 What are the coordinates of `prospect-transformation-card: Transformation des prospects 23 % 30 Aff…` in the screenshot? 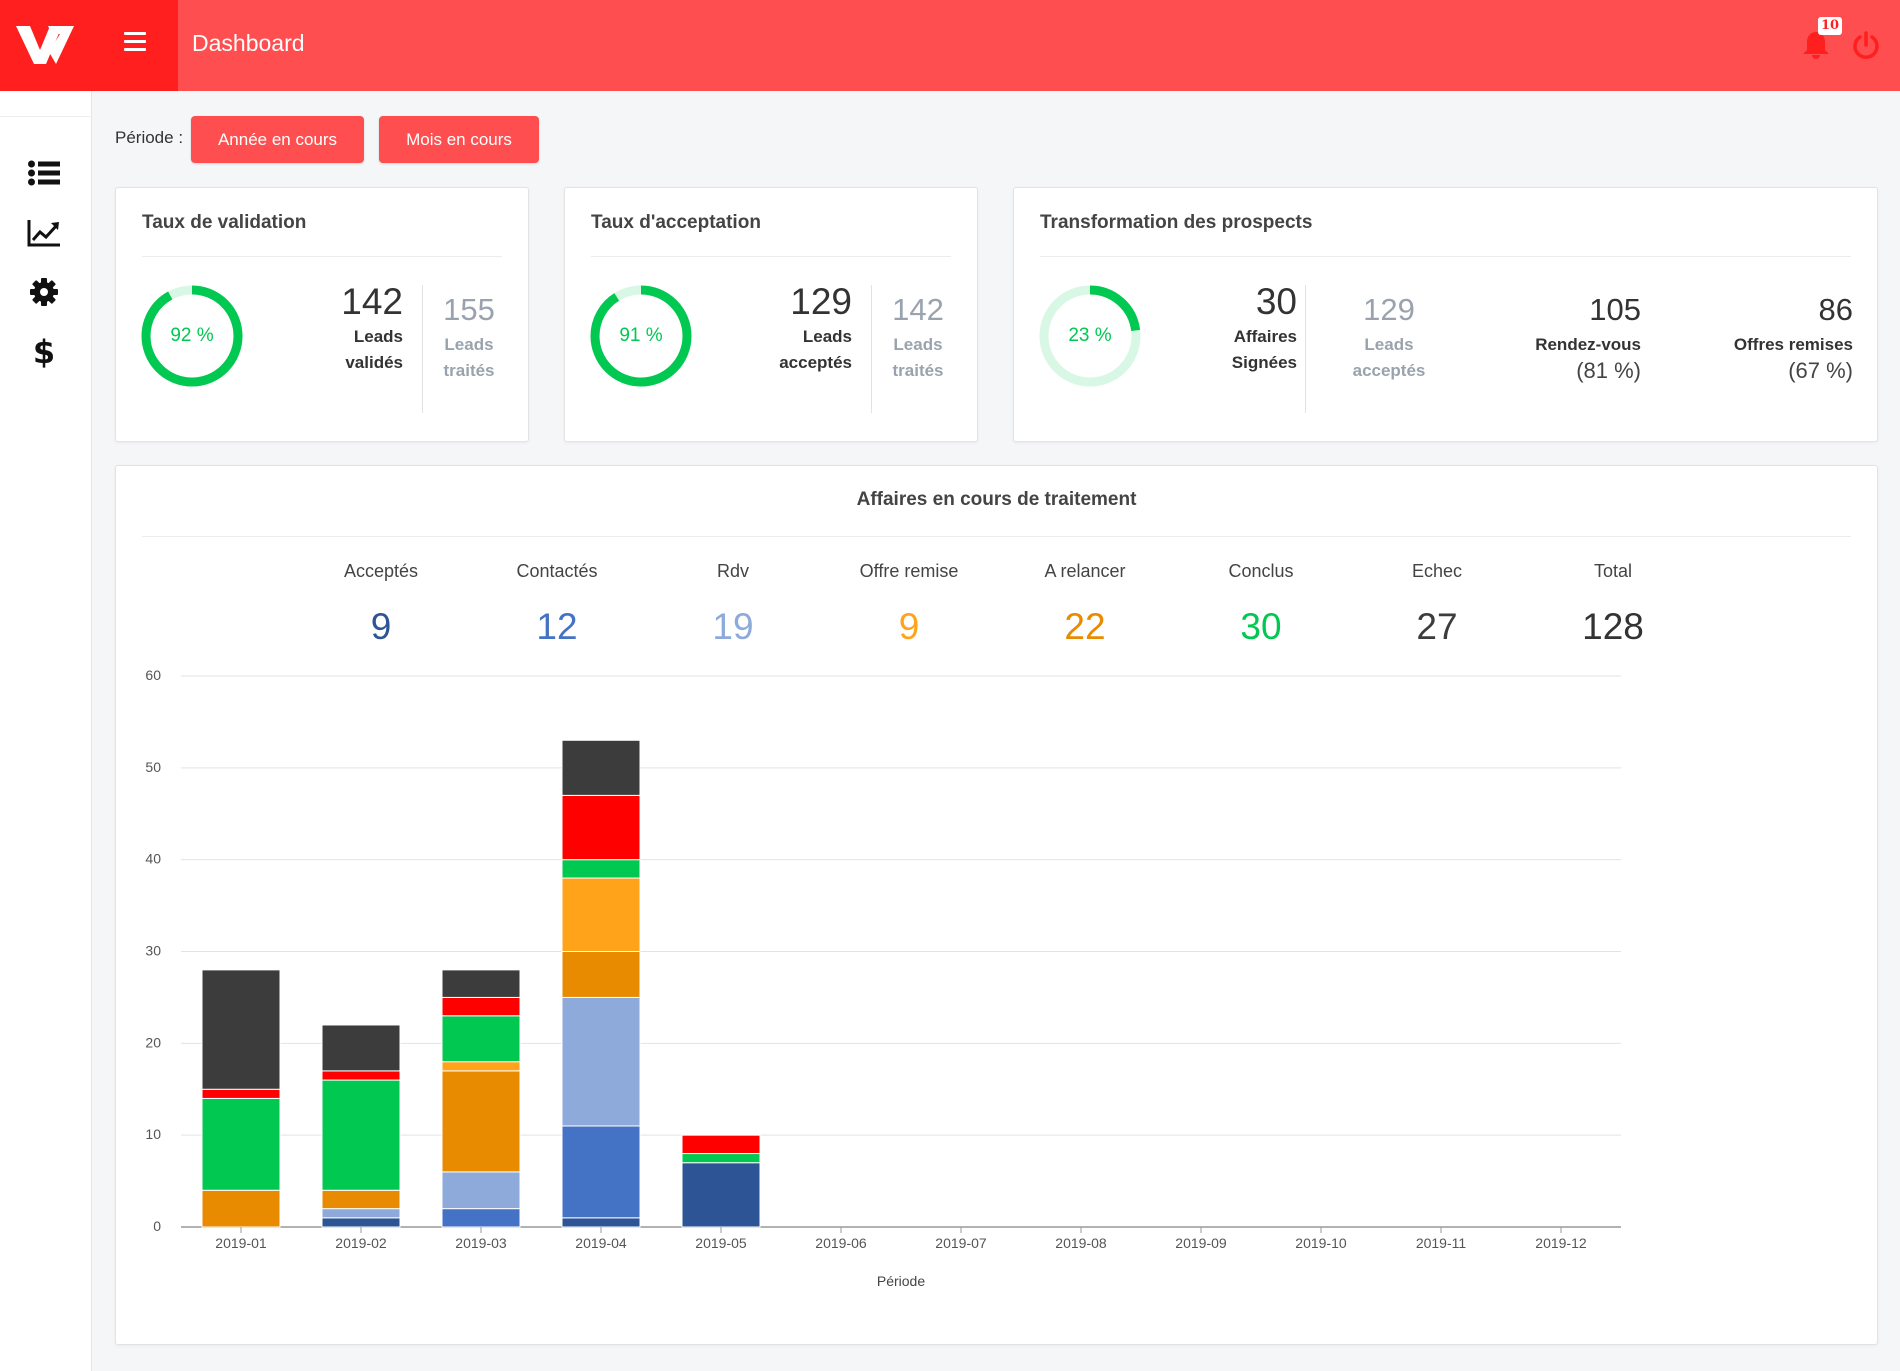 It's located at (1445, 314).